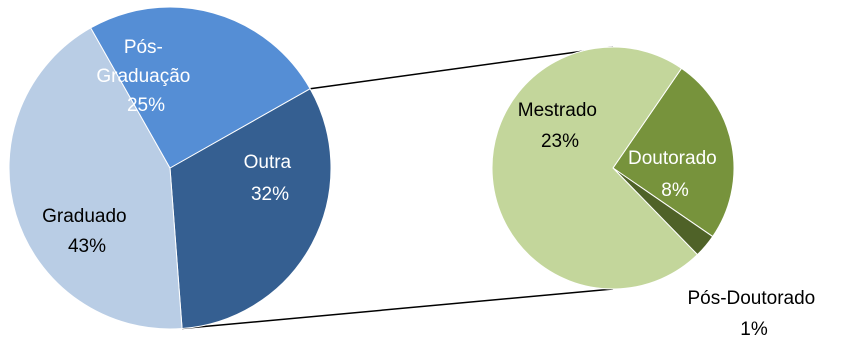  I want to click on label-graduado: Graduado 43%, so click(87, 231).